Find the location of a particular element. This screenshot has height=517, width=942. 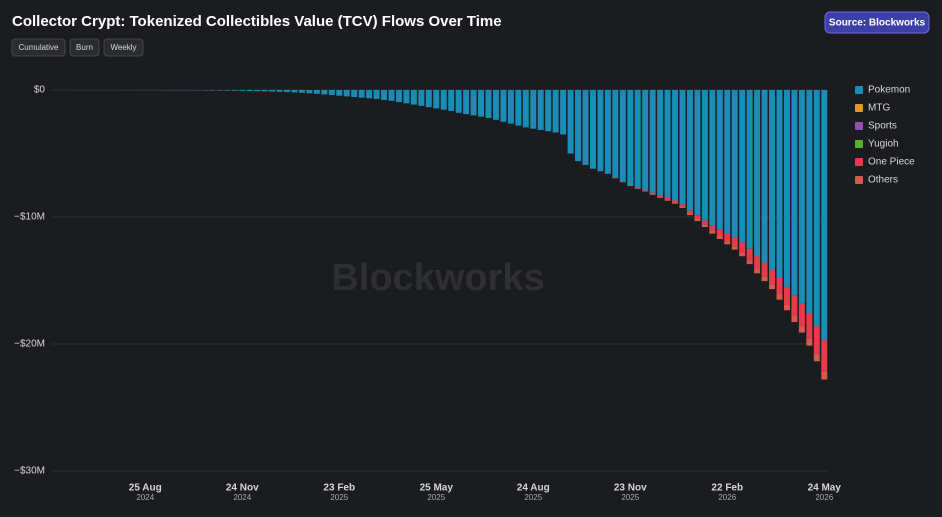

control-label: Cumulative is located at coordinates (38, 47).